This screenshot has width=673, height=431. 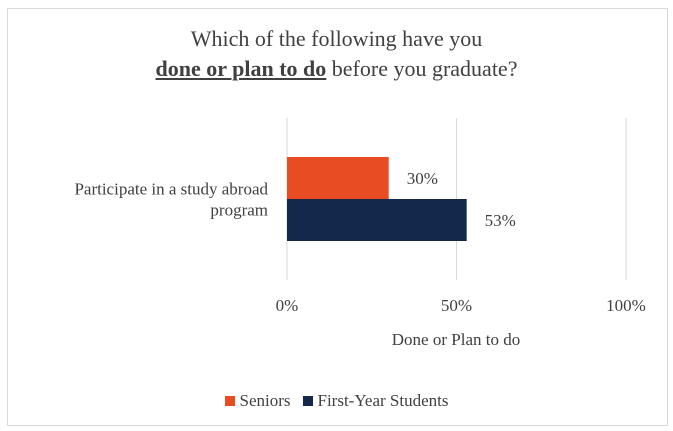 What do you see at coordinates (461, 199) in the screenshot?
I see `data-labels: 30% 53%` at bounding box center [461, 199].